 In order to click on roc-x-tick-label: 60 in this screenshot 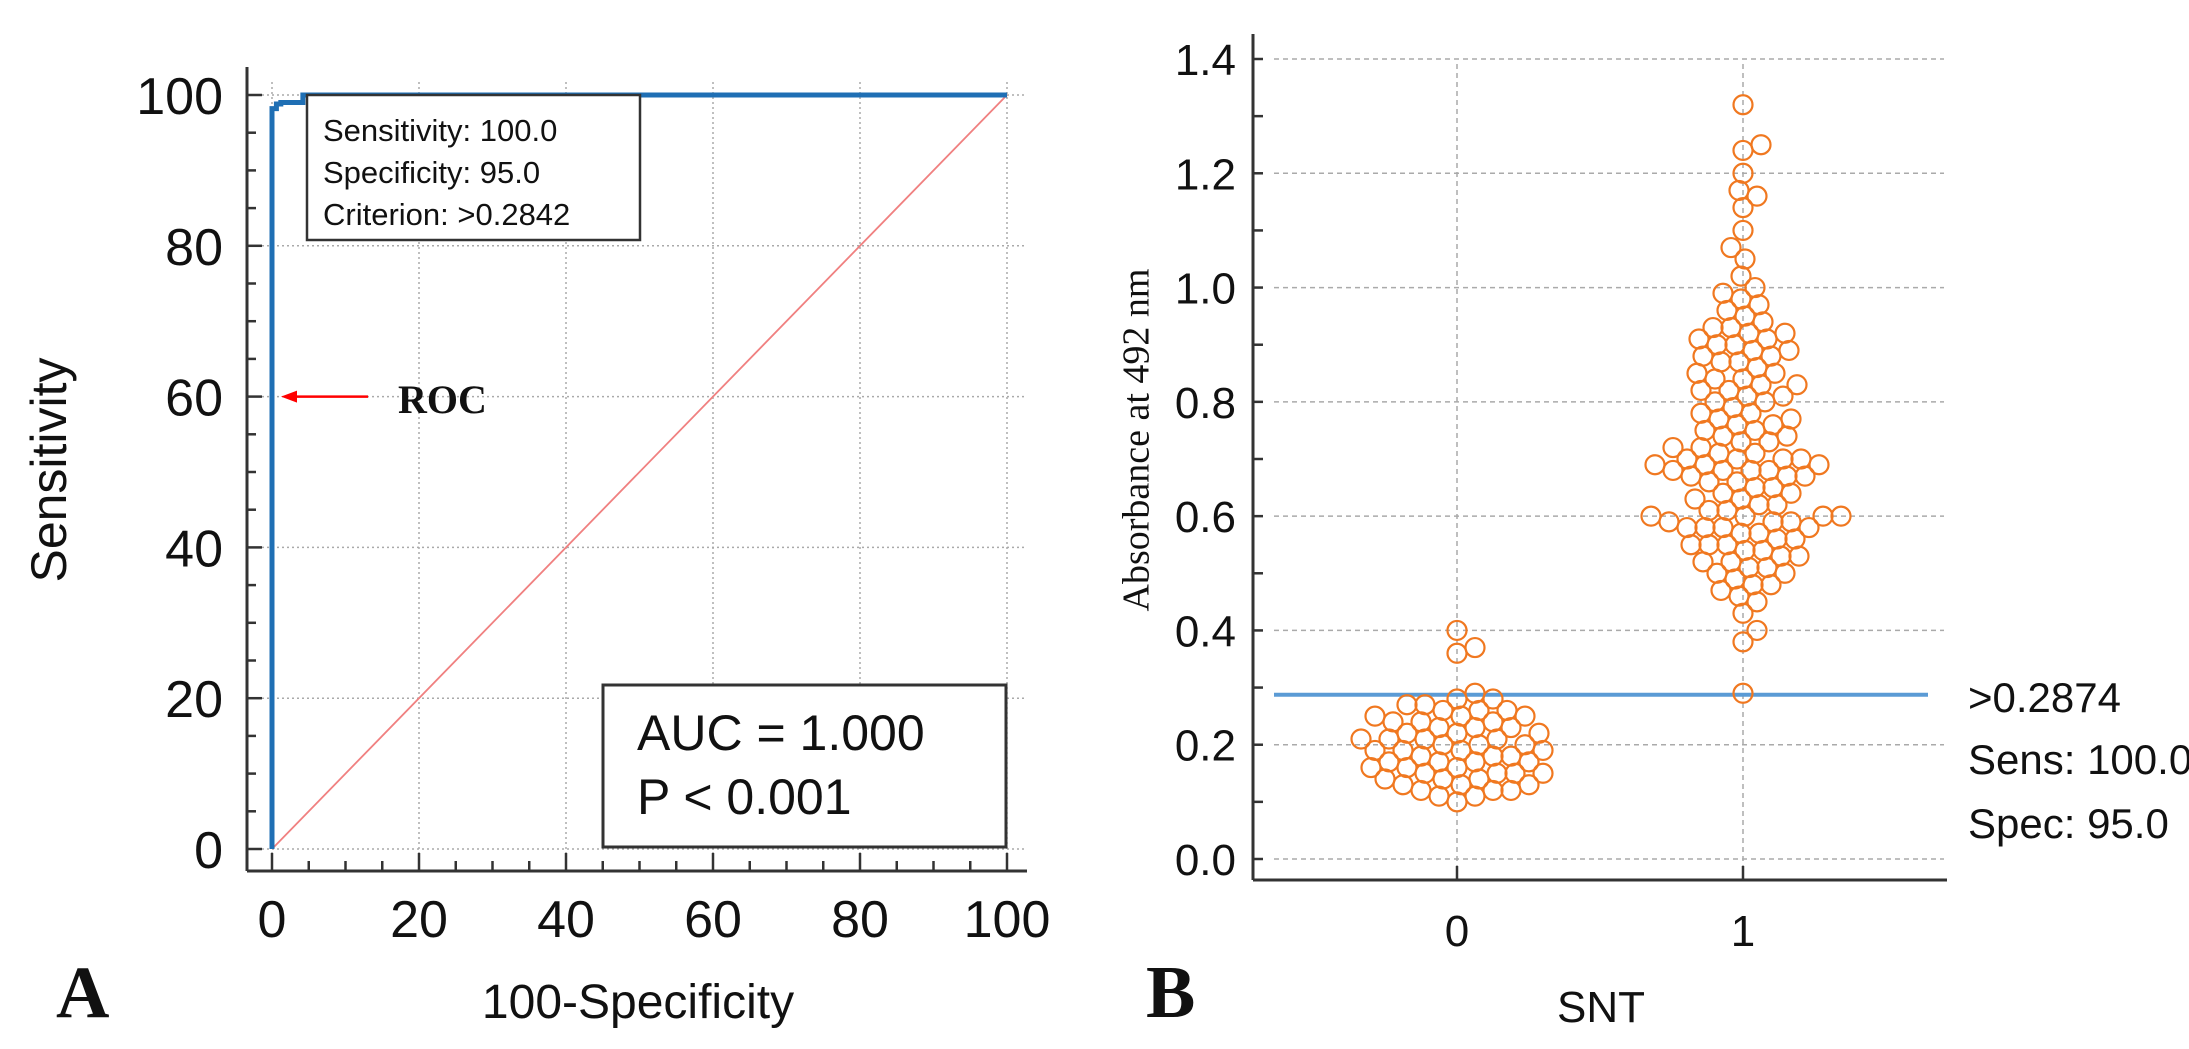, I will do `click(713, 920)`.